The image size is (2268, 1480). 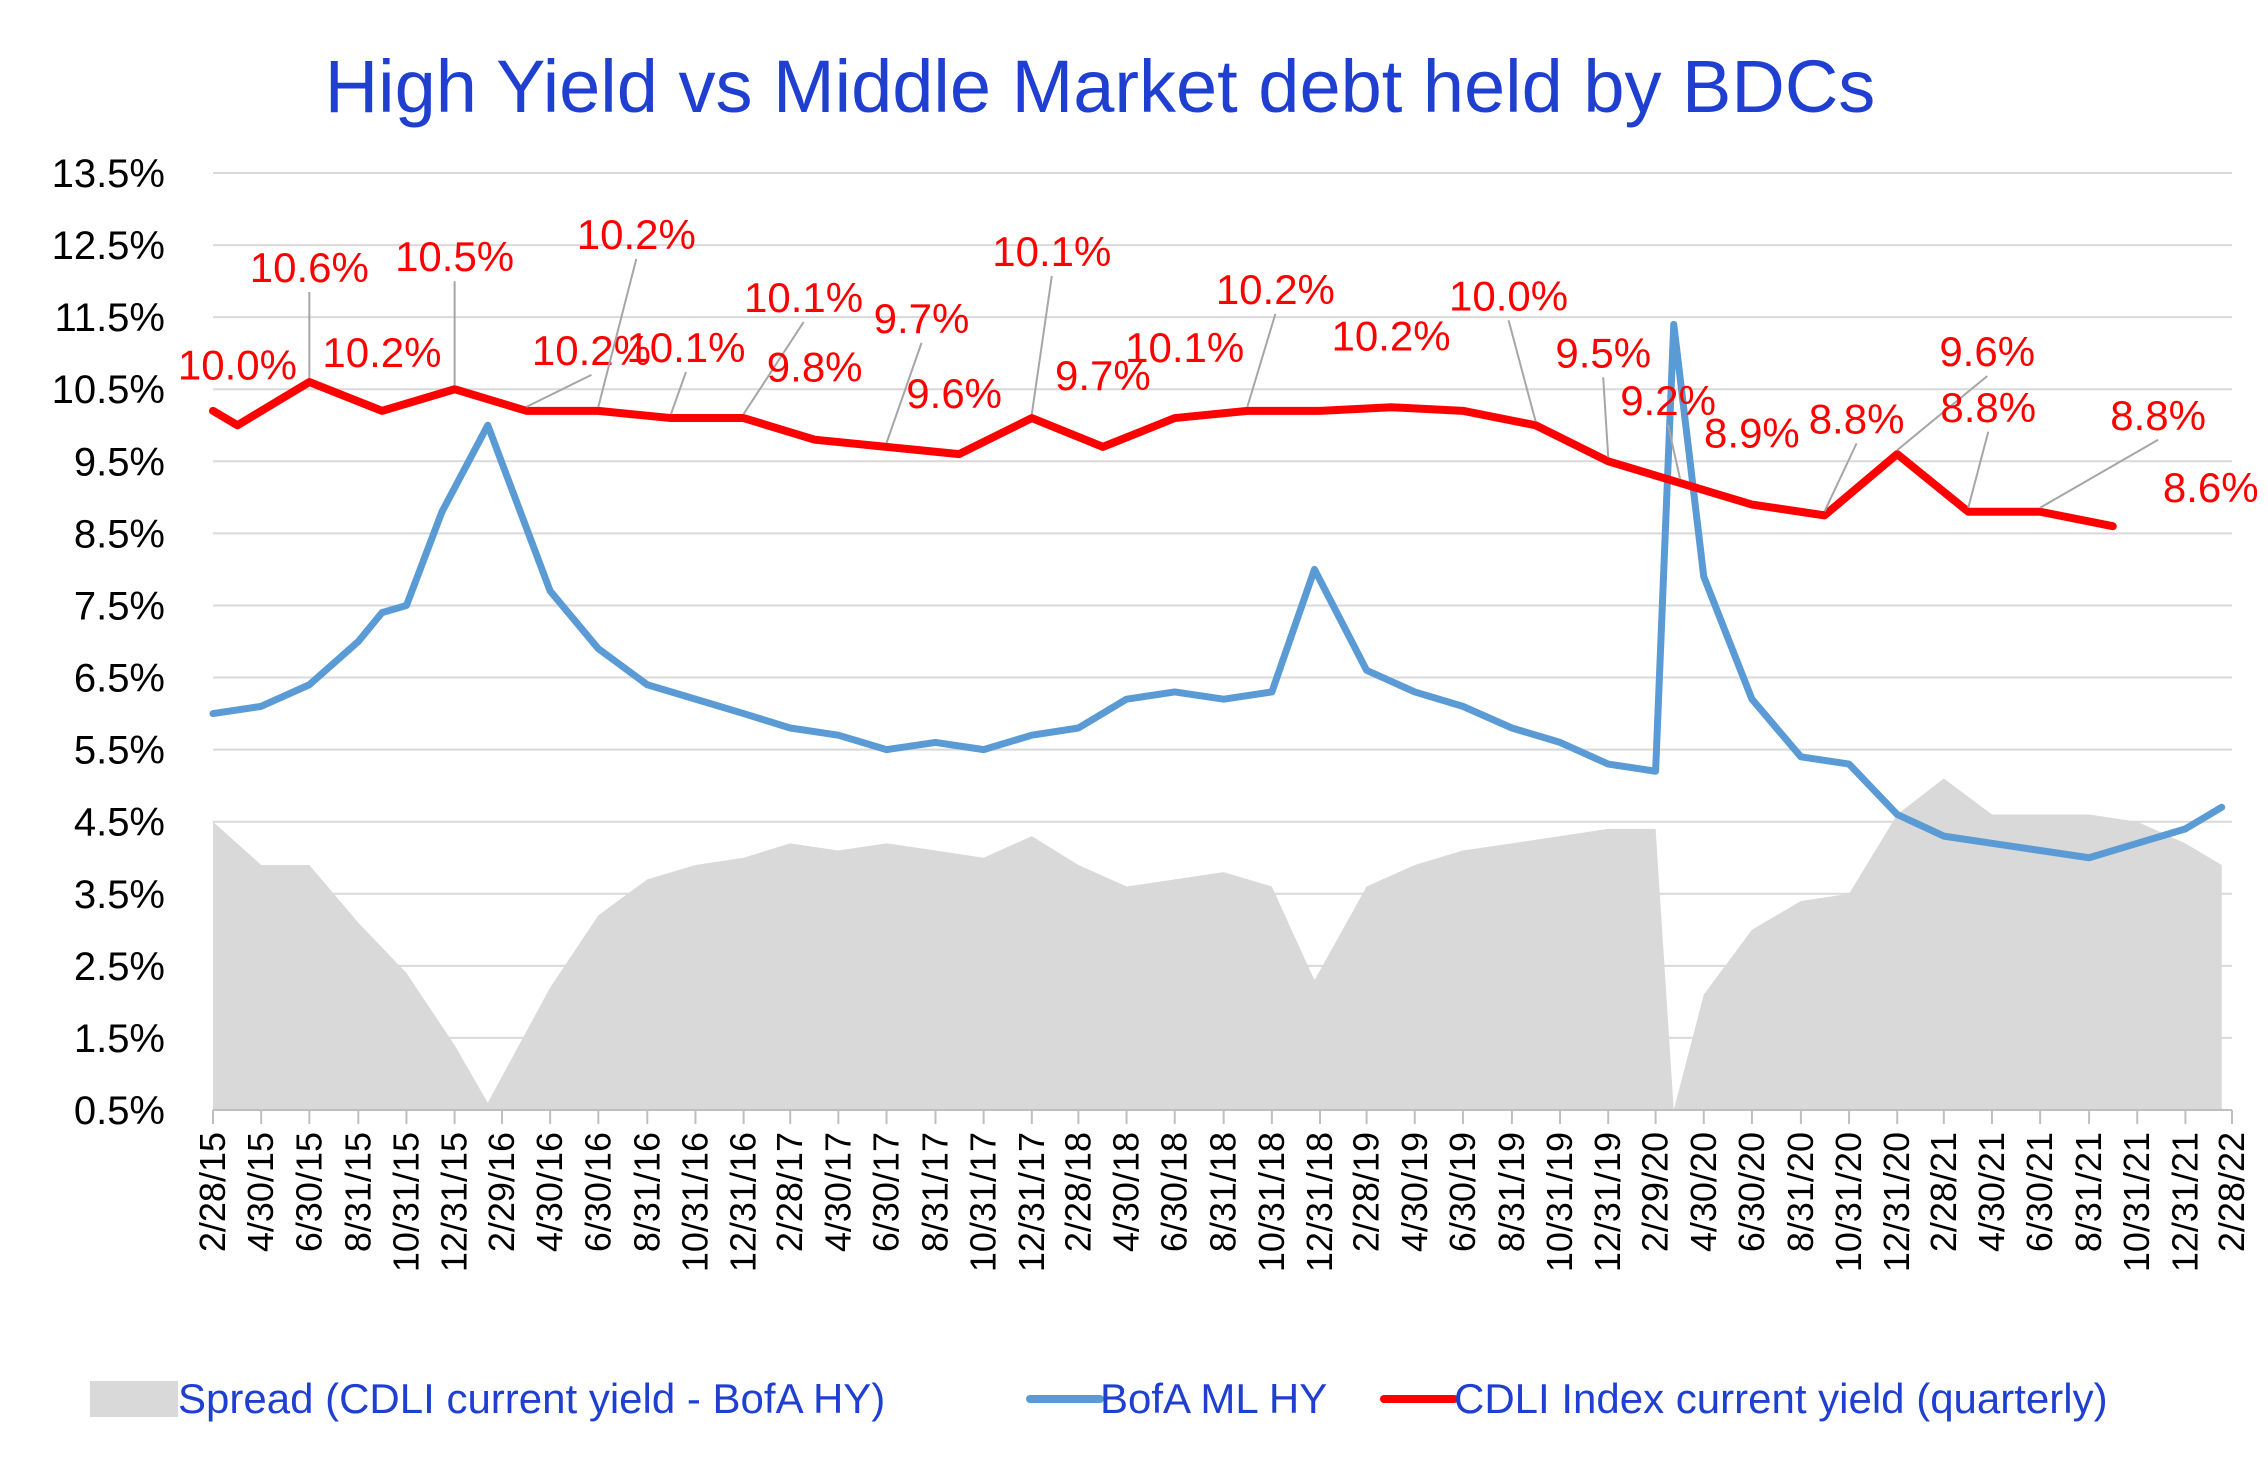 What do you see at coordinates (1703, 1192) in the screenshot?
I see `x-tick-label: 4/30/20` at bounding box center [1703, 1192].